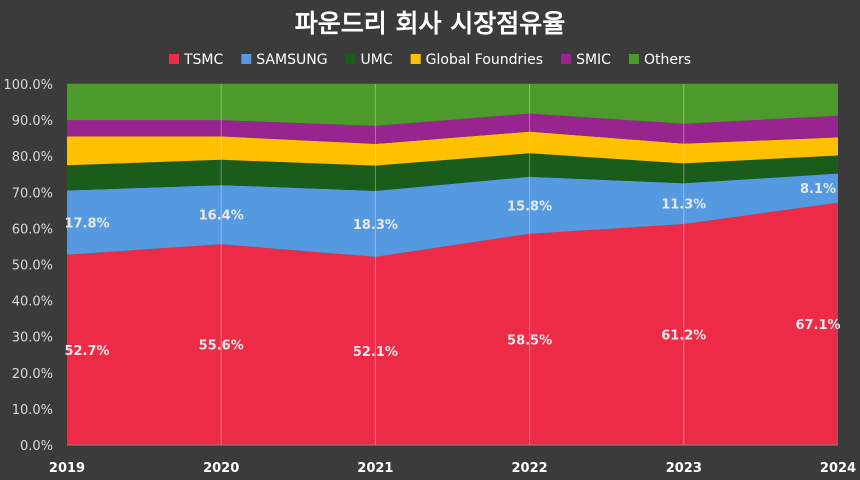 The width and height of the screenshot is (860, 480). Describe the element at coordinates (86, 224) in the screenshot. I see `data-label-samsung: 17.8%` at that location.